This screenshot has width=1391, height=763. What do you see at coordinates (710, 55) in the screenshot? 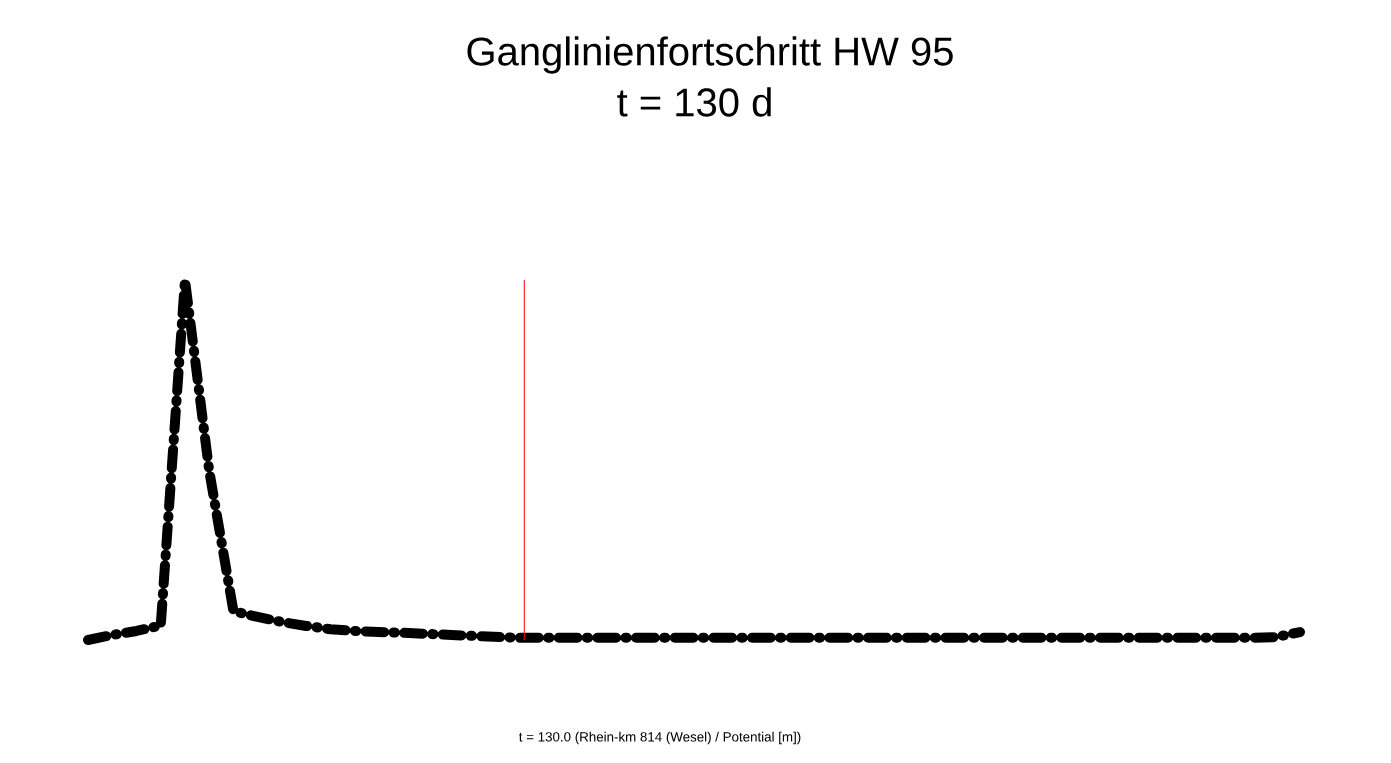
I see `chart-title: Ganglinienfortschritt HW 95` at bounding box center [710, 55].